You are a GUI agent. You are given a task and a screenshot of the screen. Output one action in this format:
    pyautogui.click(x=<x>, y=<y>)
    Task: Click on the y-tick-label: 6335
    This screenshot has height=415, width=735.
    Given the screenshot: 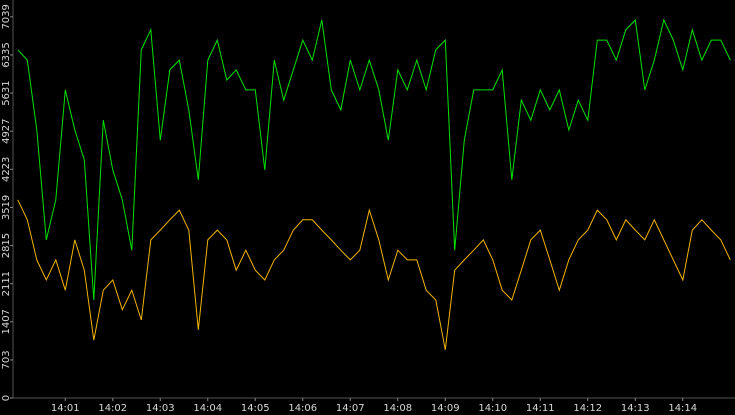 What is the action you would take?
    pyautogui.click(x=6, y=54)
    